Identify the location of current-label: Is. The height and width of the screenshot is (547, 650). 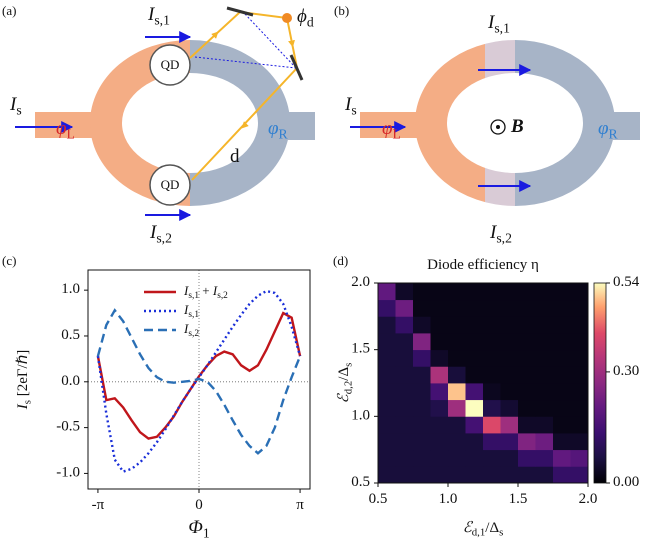
(15, 105).